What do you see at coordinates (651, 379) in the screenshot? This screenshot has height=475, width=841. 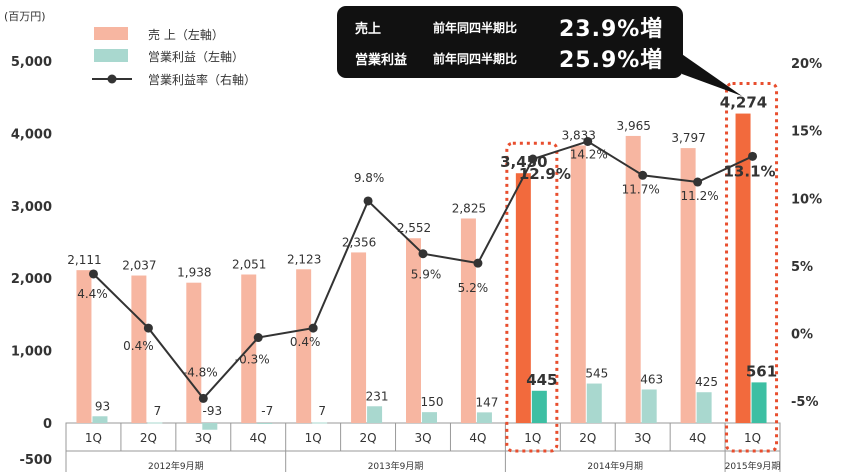 I see `profit-value-label: 463` at bounding box center [651, 379].